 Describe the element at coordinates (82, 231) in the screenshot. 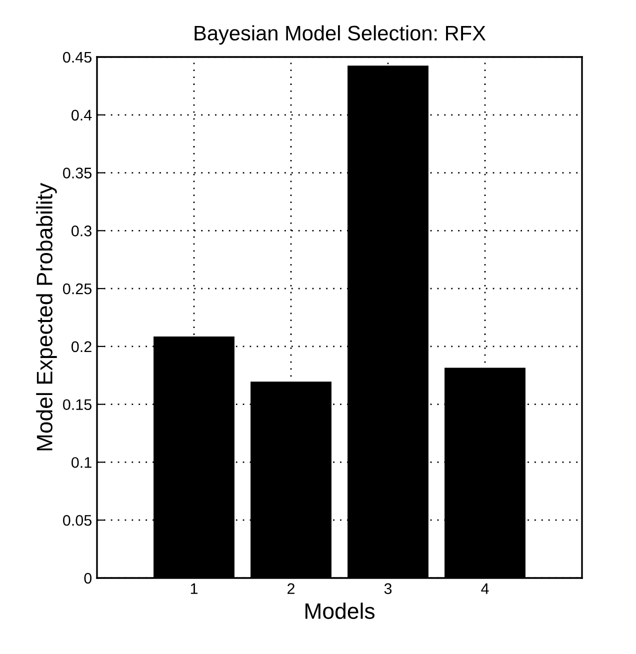

I see `y-tick-label: 0.3` at that location.